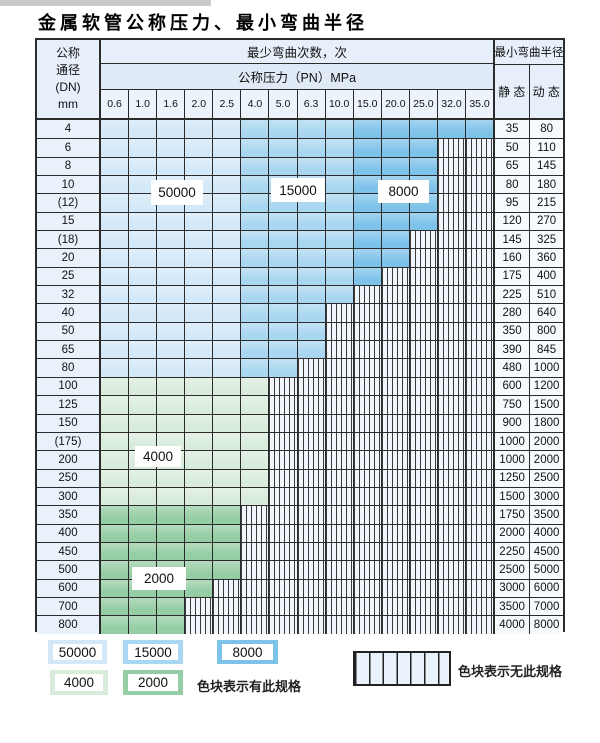  What do you see at coordinates (511, 386) in the screenshot?
I see `static-radius-cell: 600` at bounding box center [511, 386].